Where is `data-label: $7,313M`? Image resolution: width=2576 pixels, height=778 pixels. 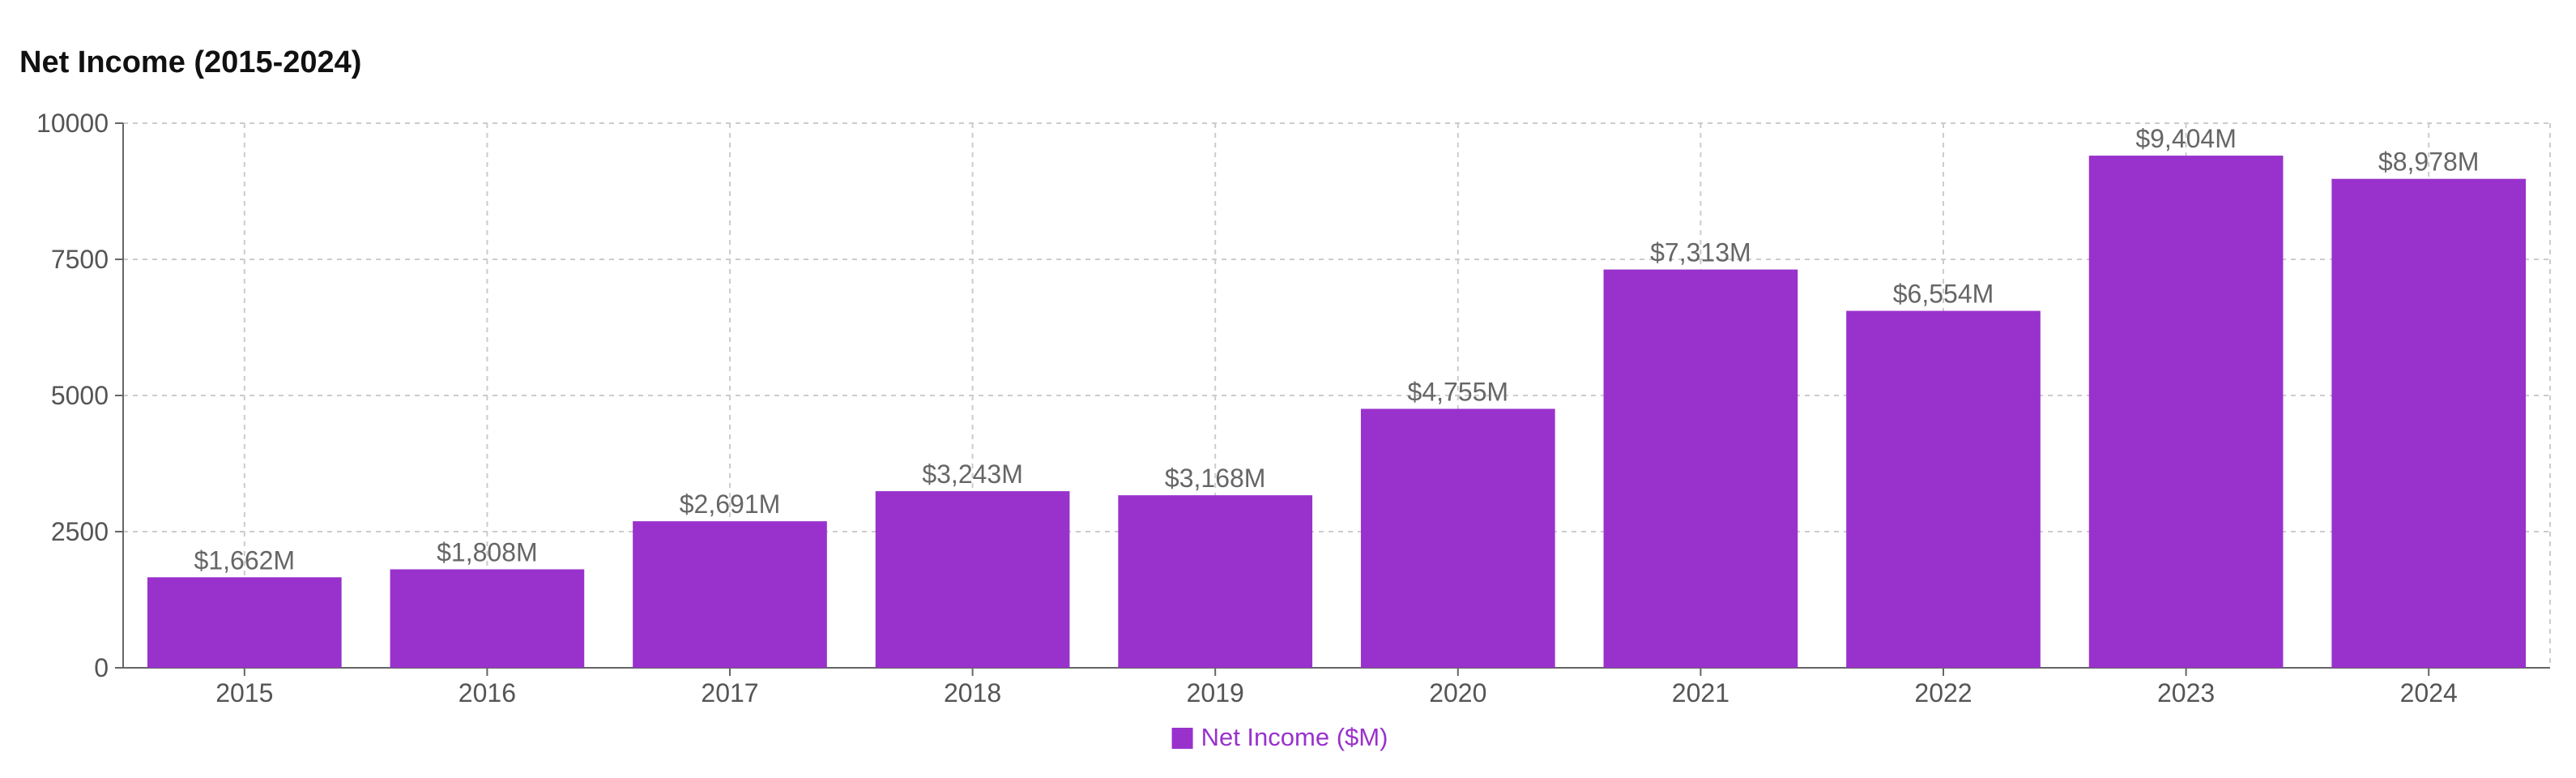 data-label: $7,313M is located at coordinates (1700, 252).